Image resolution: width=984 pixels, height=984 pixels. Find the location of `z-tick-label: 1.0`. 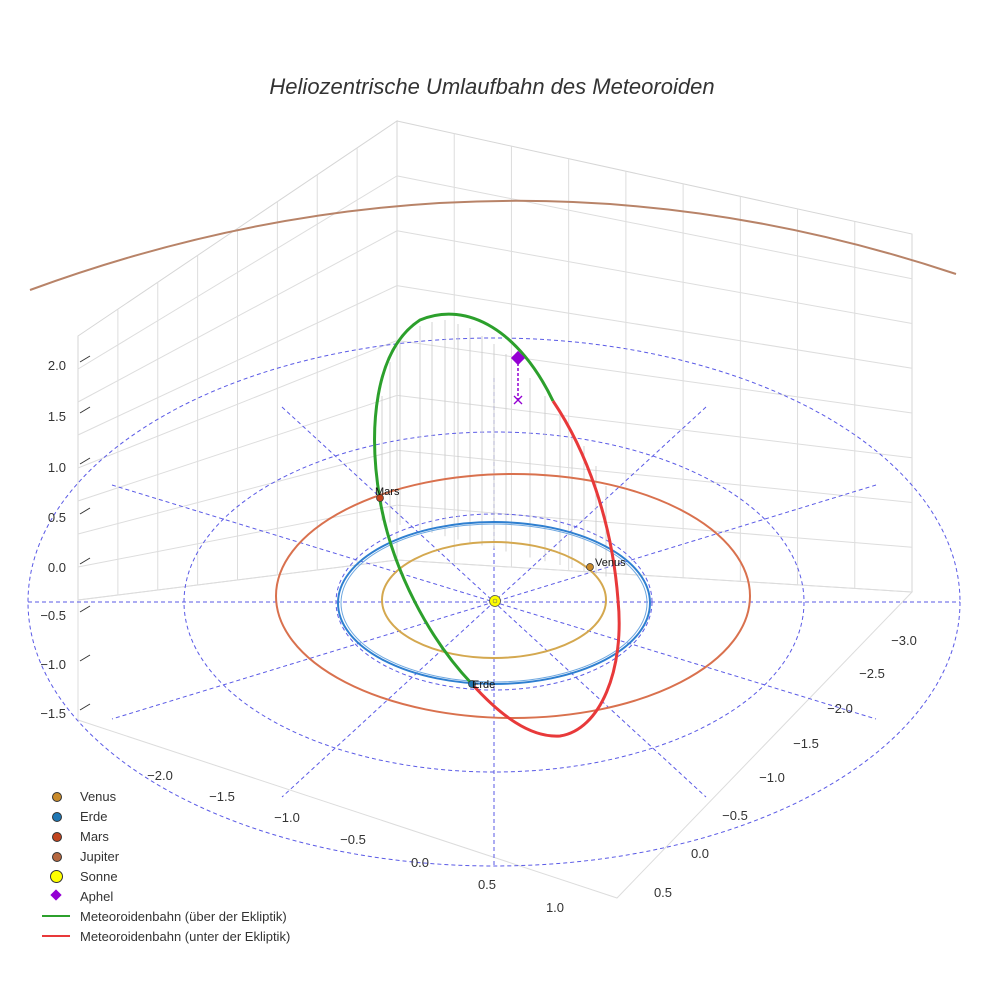

z-tick-label: 1.0 is located at coordinates (57, 467).